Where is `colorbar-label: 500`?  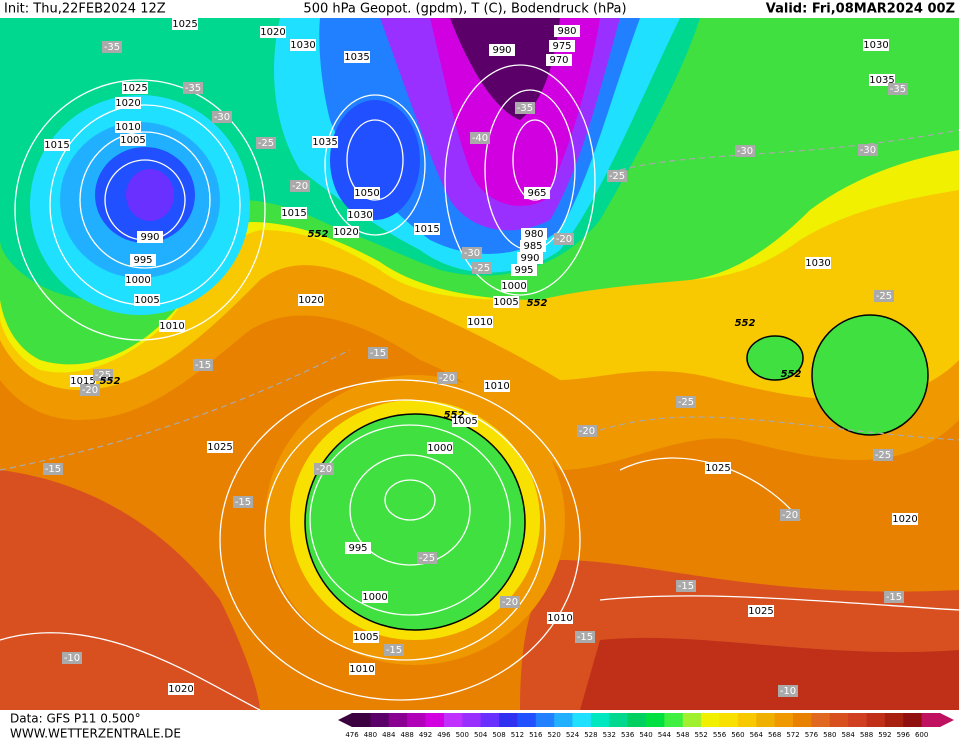 colorbar-label: 500 is located at coordinates (462, 735).